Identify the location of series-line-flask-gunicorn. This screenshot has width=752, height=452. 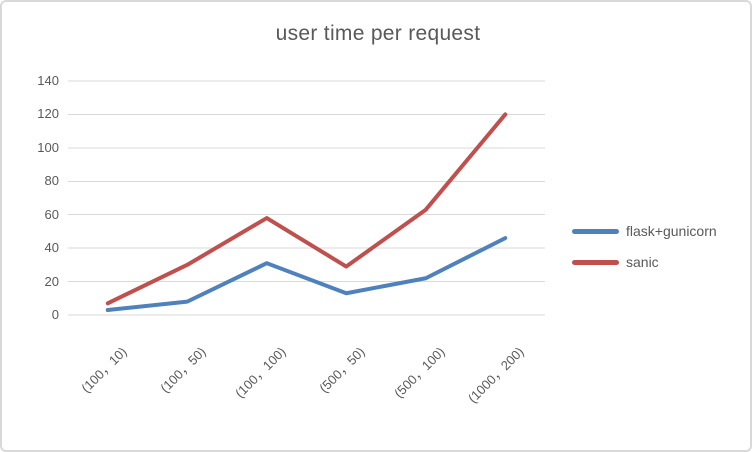
(306, 274).